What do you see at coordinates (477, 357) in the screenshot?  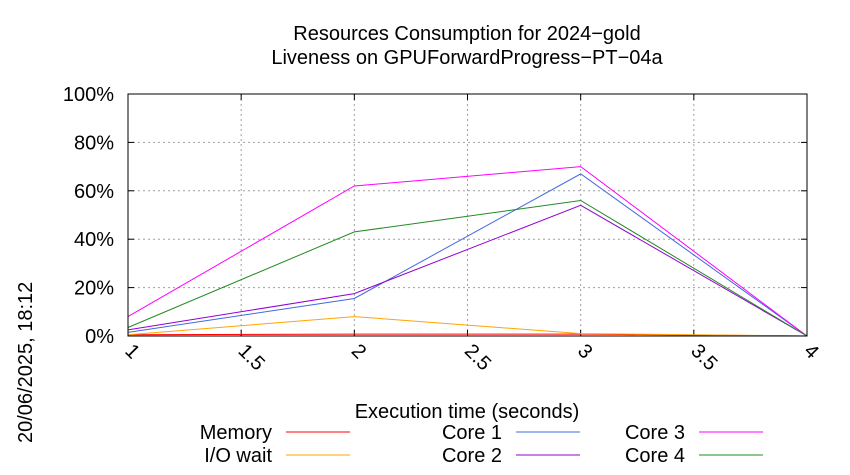 I see `x-tick-label: 2.5` at bounding box center [477, 357].